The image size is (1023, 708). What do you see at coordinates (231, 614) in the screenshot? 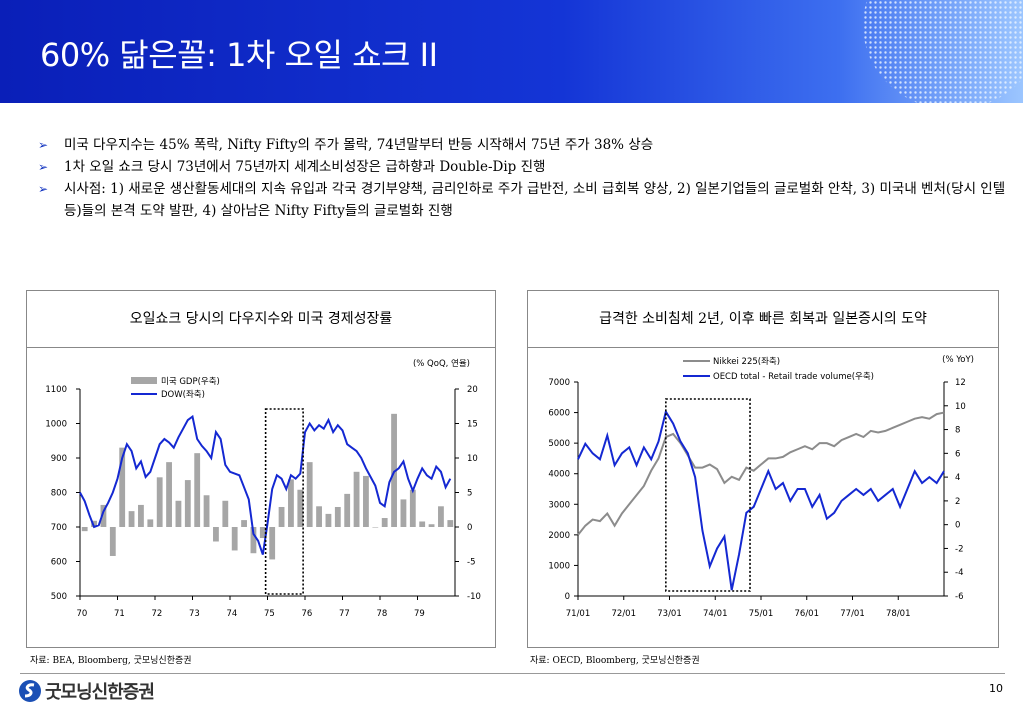
I see `x-tick-label: 74` at bounding box center [231, 614].